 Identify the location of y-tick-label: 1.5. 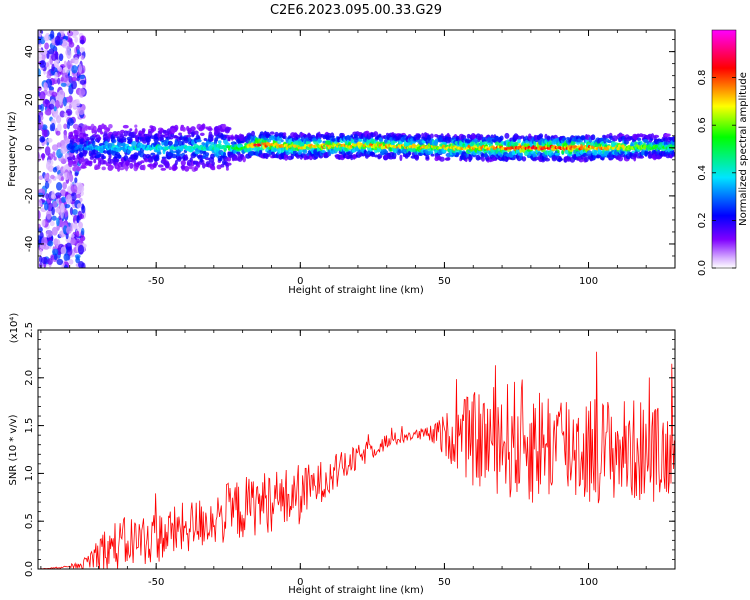
(29, 426).